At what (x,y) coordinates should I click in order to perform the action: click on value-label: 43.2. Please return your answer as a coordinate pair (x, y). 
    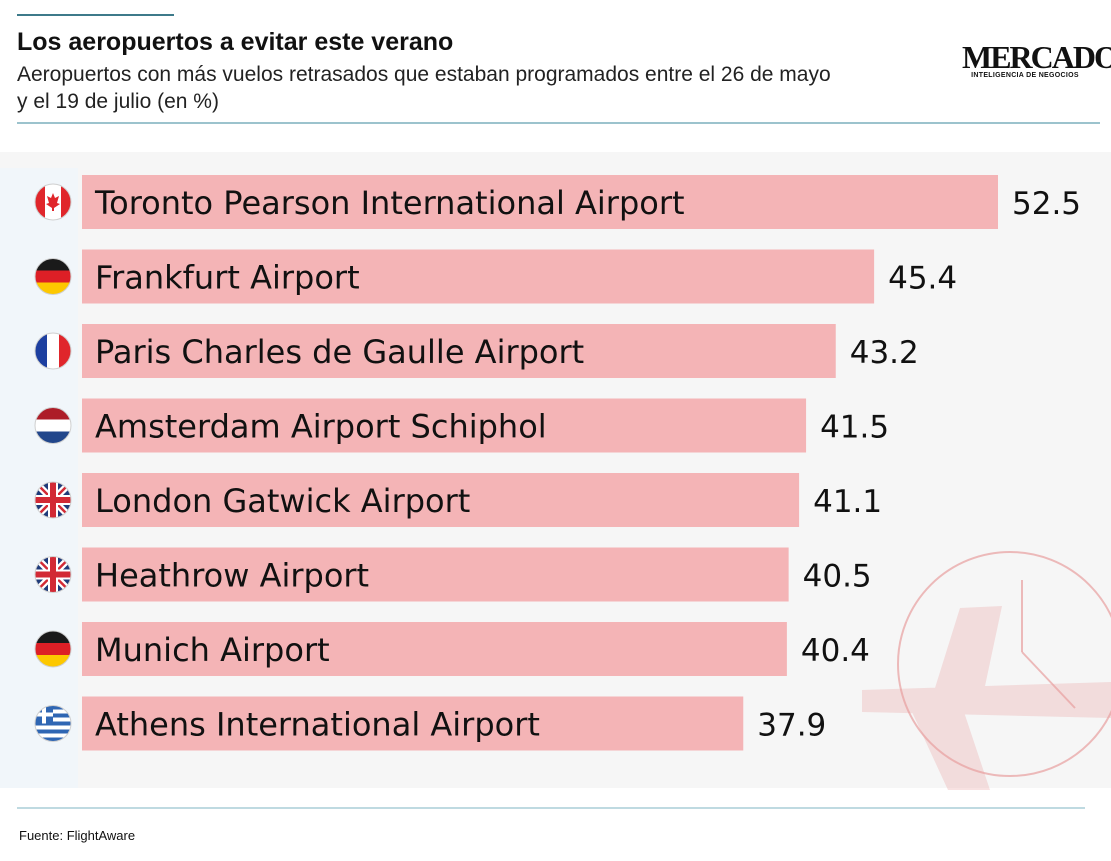
    Looking at the image, I should click on (884, 353).